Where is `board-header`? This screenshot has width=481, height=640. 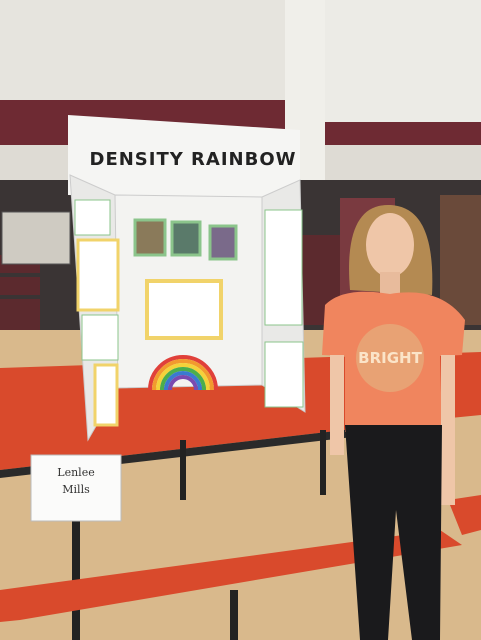 board-header is located at coordinates (184, 157).